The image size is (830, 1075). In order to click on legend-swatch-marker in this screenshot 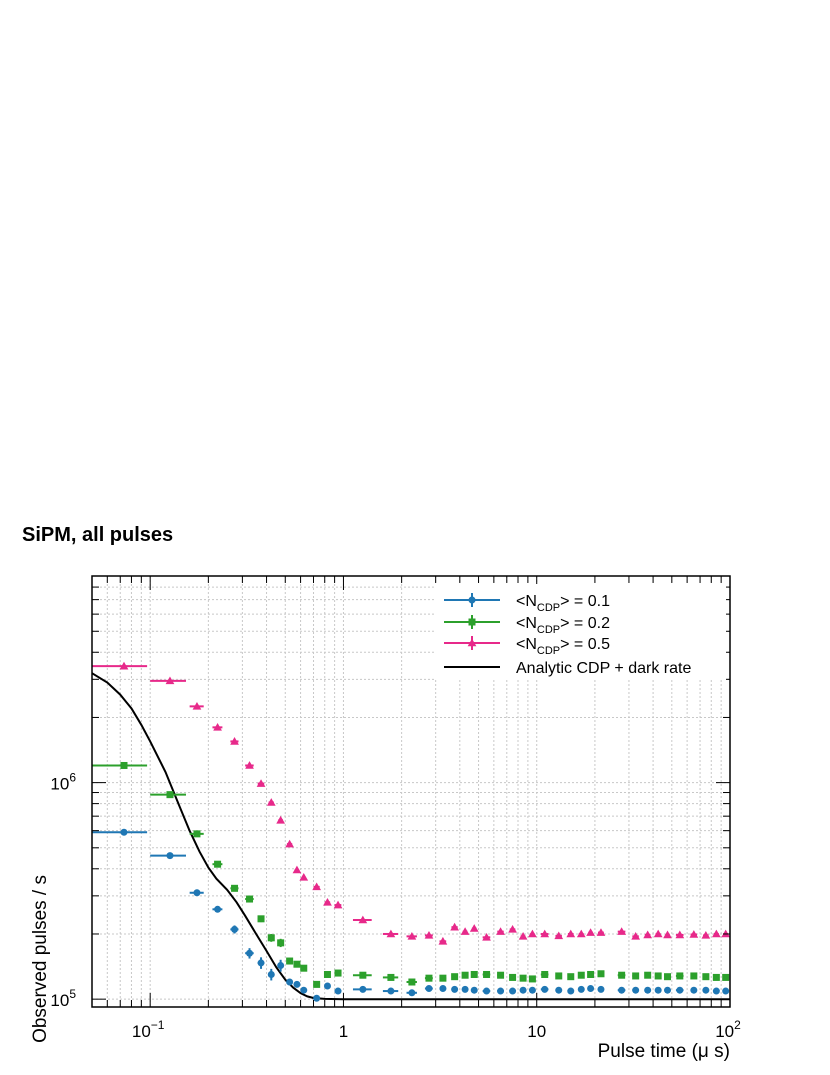, I will do `click(472, 642)`.